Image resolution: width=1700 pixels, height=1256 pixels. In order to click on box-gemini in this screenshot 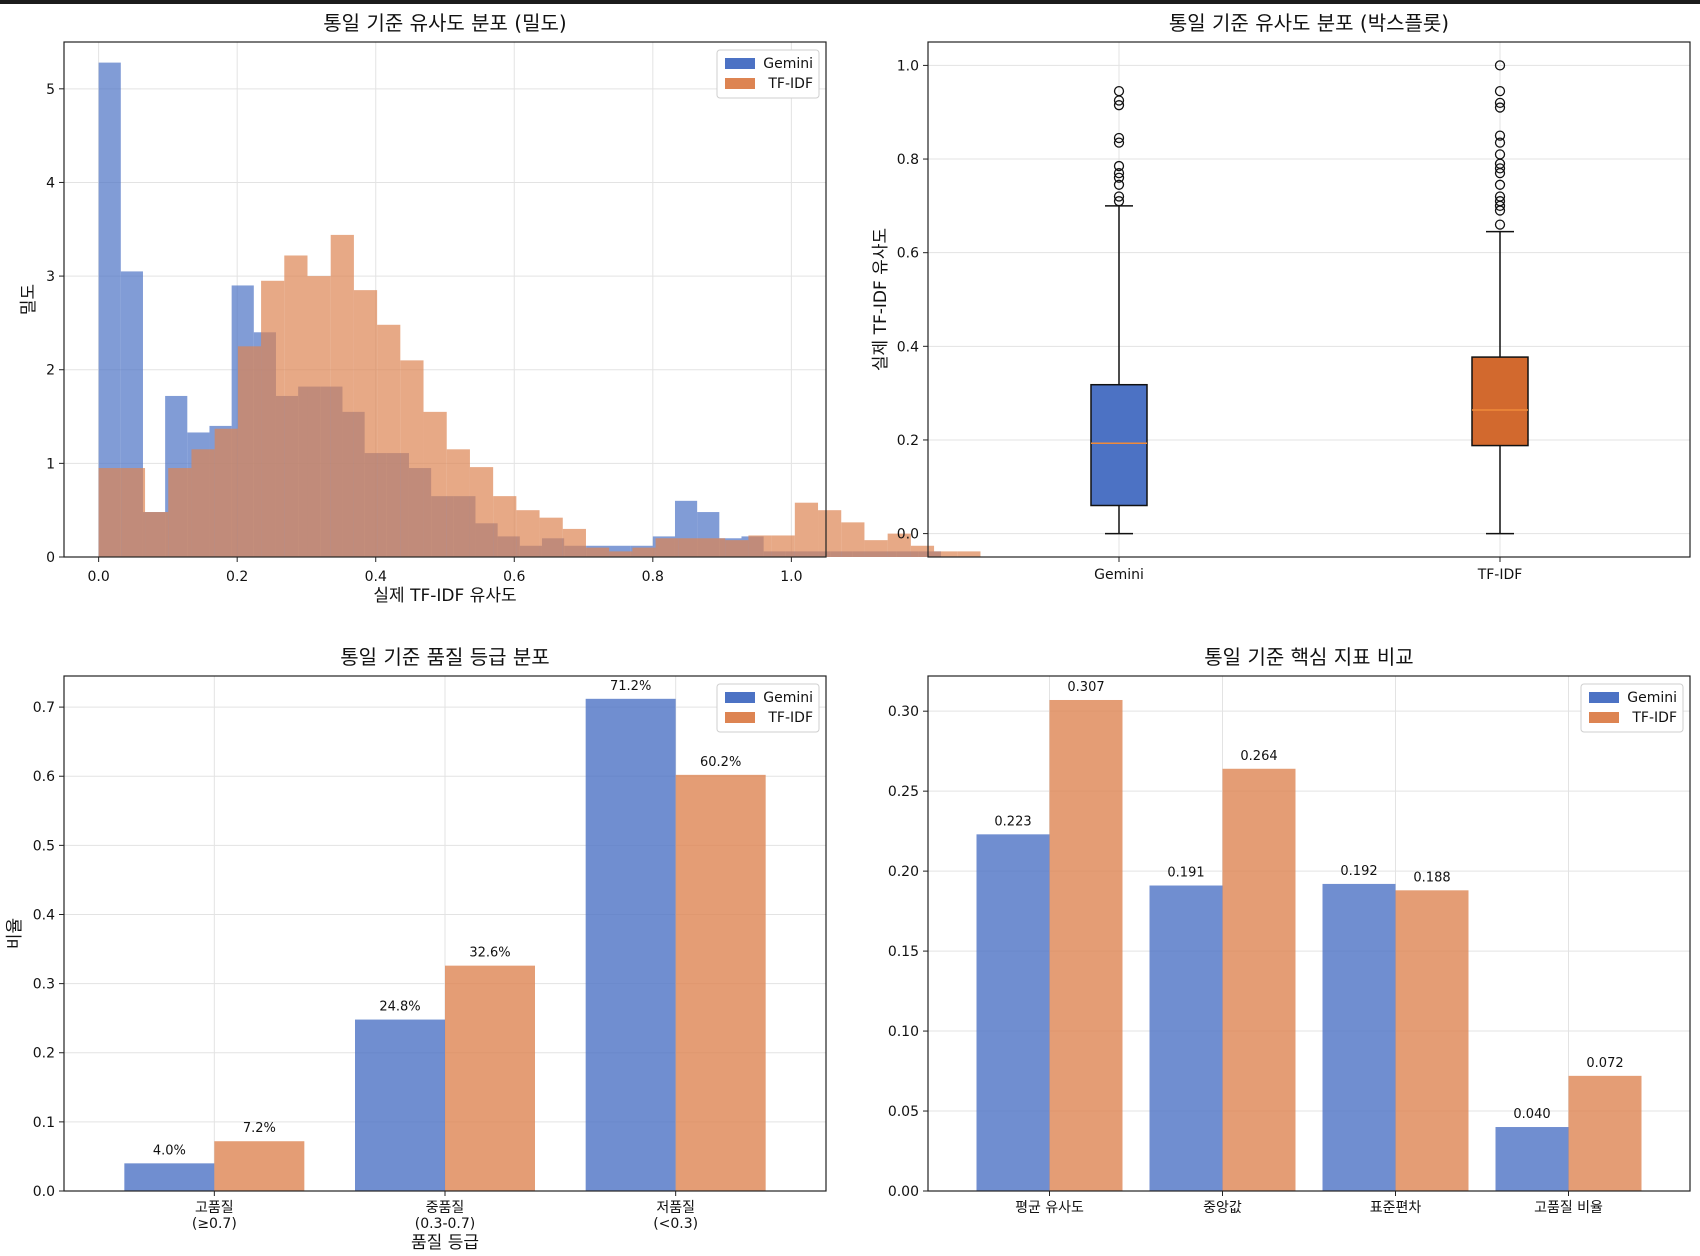, I will do `click(1119, 310)`.